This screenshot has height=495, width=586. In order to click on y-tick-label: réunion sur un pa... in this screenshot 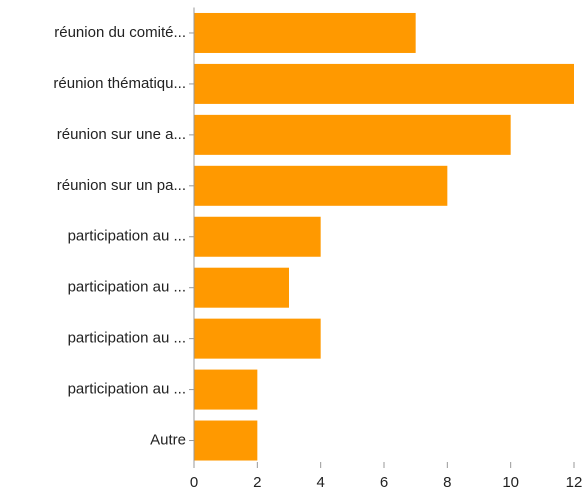, I will do `click(121, 185)`.